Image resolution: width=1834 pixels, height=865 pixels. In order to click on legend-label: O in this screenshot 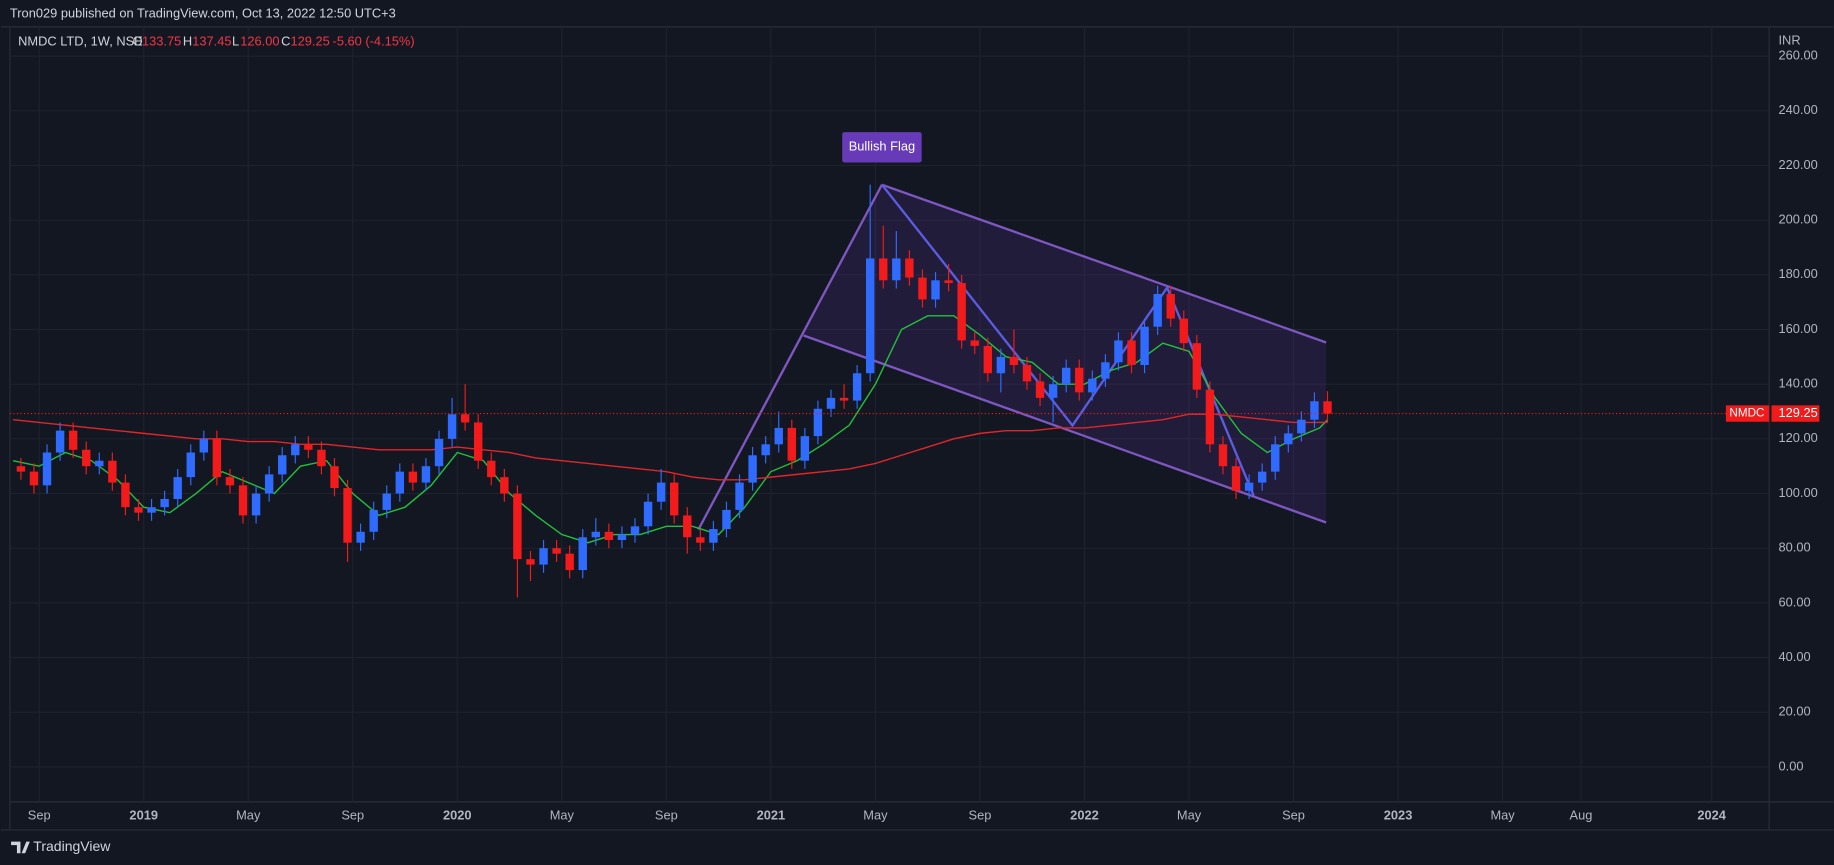, I will do `click(138, 40)`.